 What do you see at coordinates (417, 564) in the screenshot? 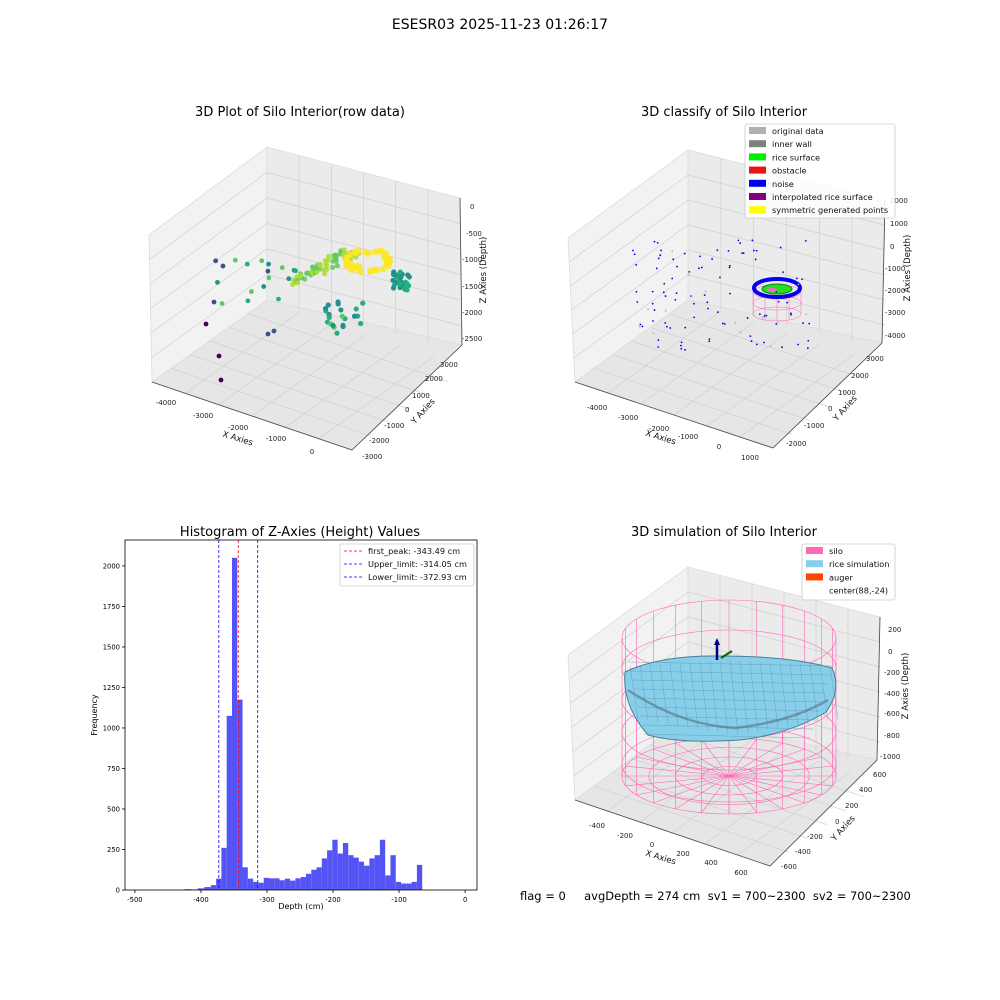
I see `legend-label: Upper_limit: -314.05 cm` at bounding box center [417, 564].